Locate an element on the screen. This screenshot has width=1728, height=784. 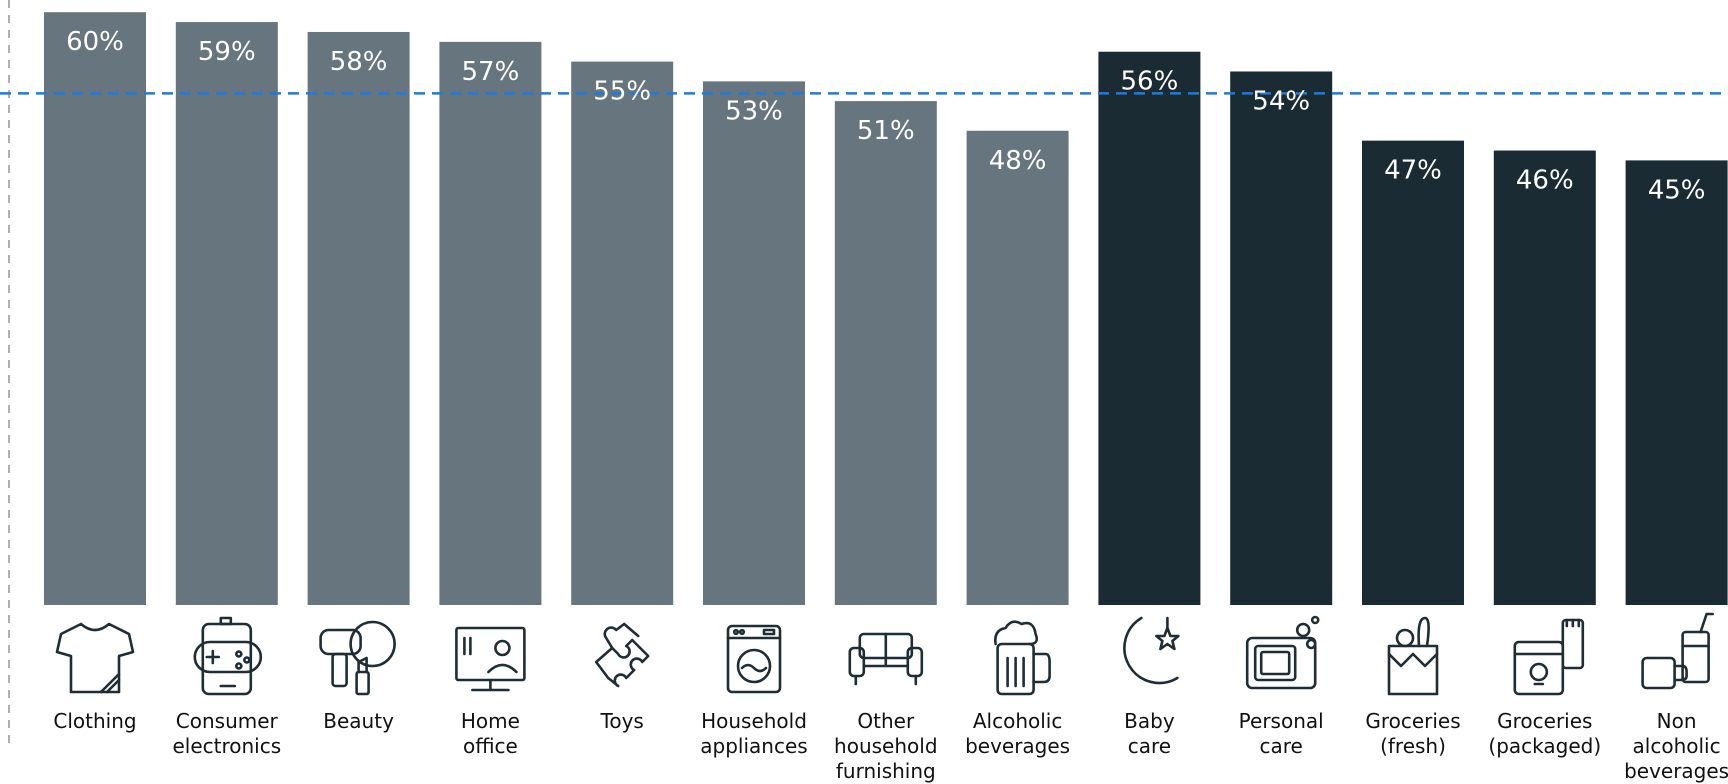
beer-mug-icon is located at coordinates (1022, 658).